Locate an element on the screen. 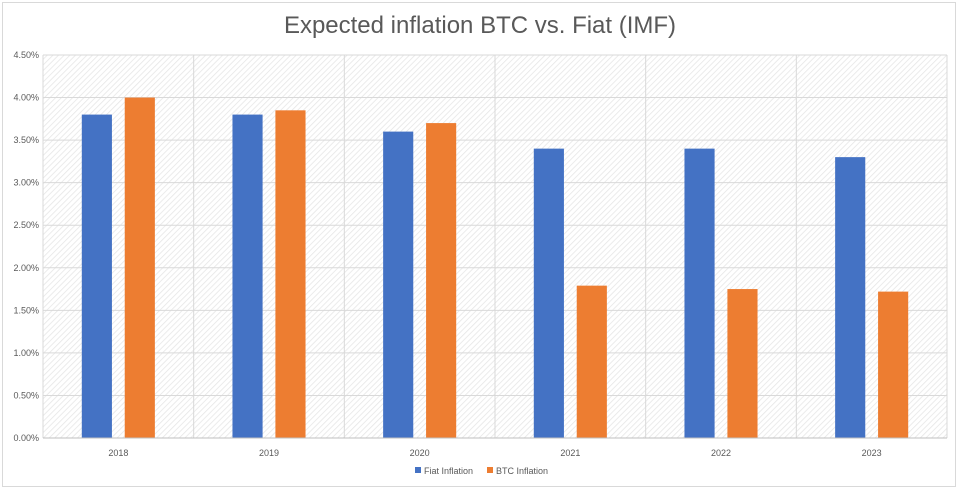  y-tick-label: 2.00% is located at coordinates (26, 268).